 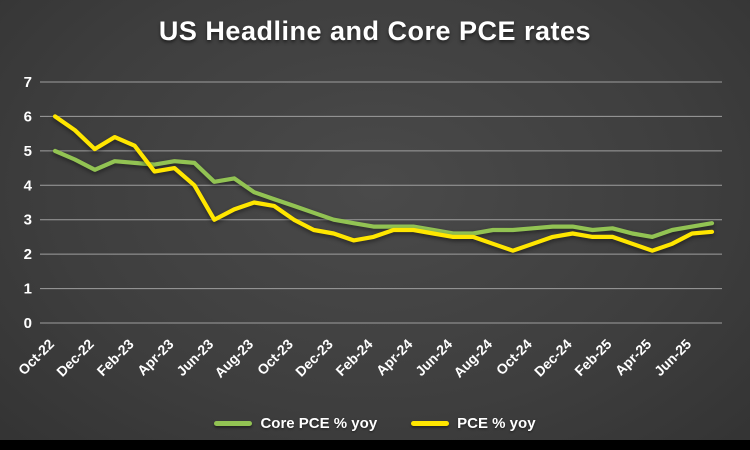 What do you see at coordinates (514, 357) in the screenshot?
I see `x-tick-label: Oct-24` at bounding box center [514, 357].